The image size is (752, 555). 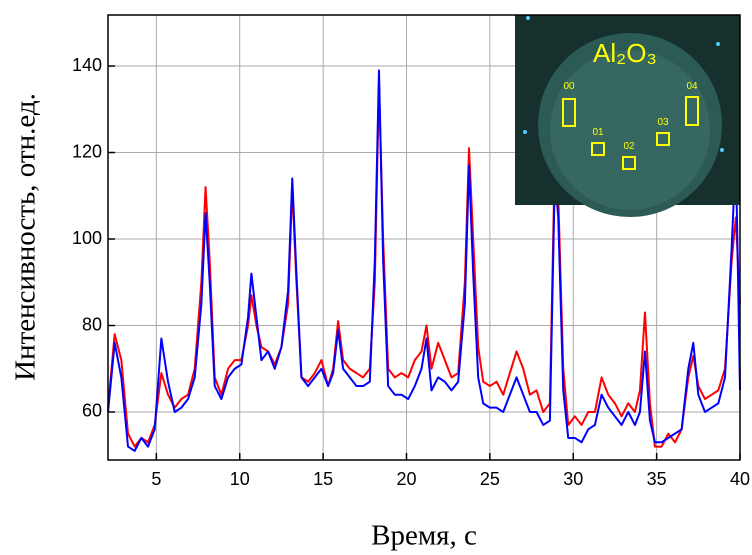 What do you see at coordinates (692, 86) in the screenshot?
I see `inset-box-label: 04` at bounding box center [692, 86].